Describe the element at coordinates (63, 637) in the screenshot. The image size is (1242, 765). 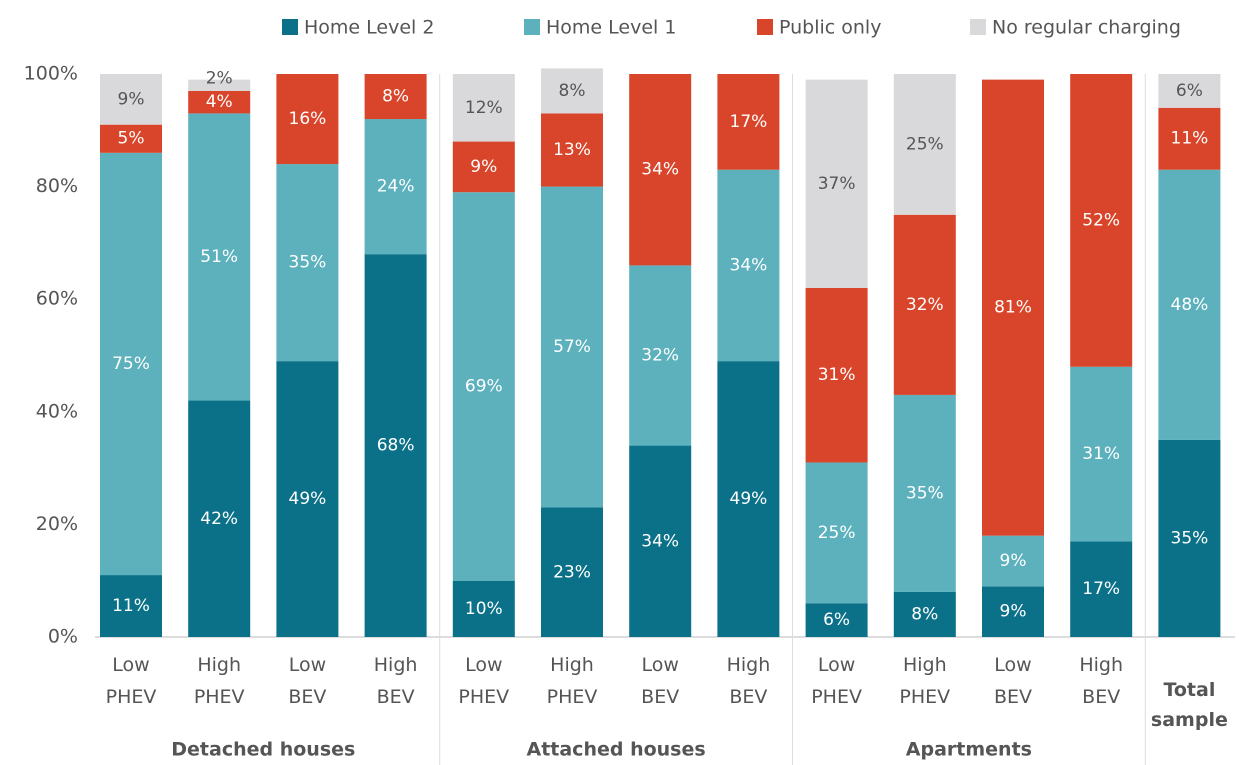
I see `y-tick-label: 0%` at that location.